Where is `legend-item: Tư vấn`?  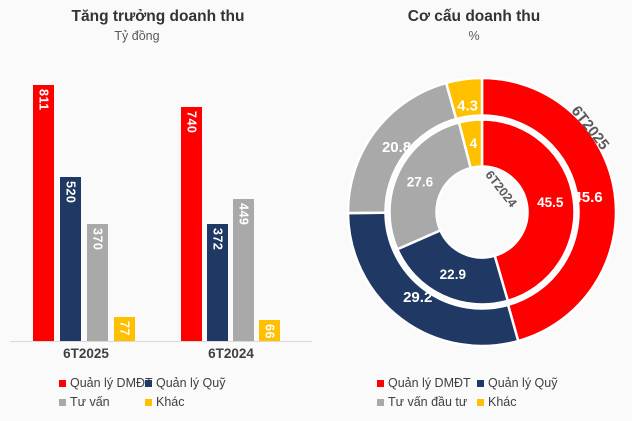
legend-item: Tư vấn is located at coordinates (102, 402).